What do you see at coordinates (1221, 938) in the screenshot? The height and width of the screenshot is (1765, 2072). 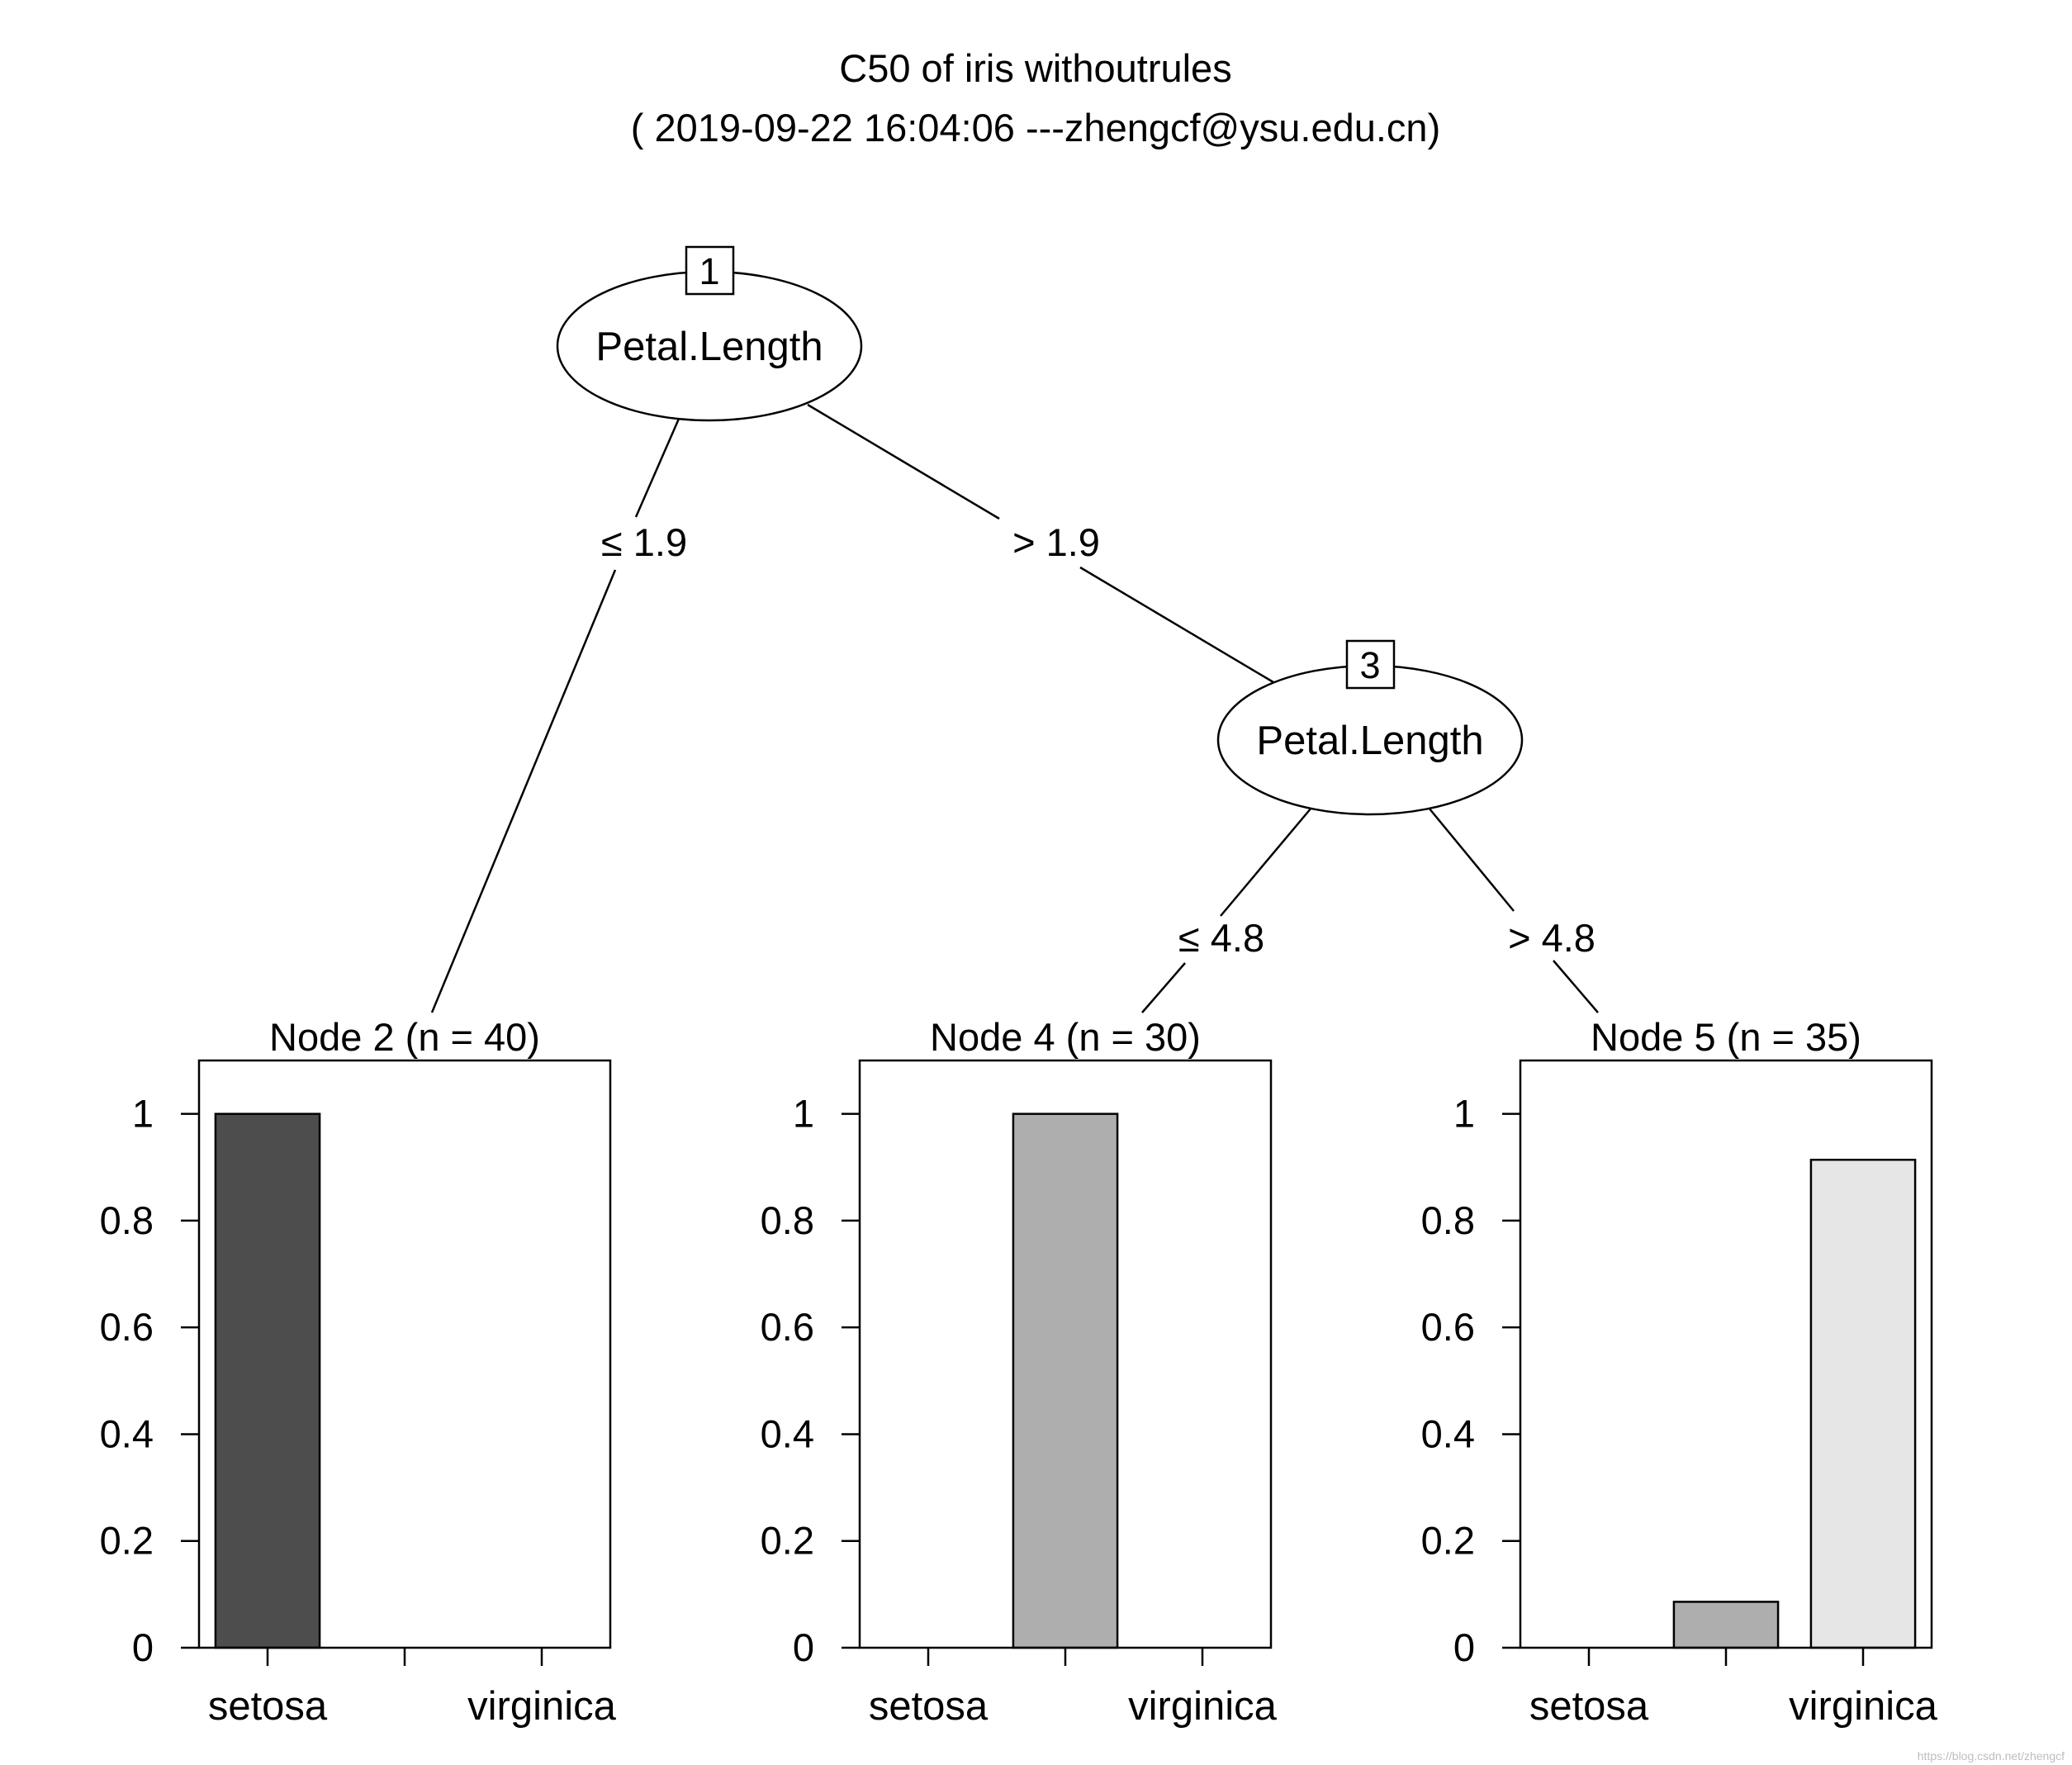 I see `edge-label-3-4: ≤ 4.8` at bounding box center [1221, 938].